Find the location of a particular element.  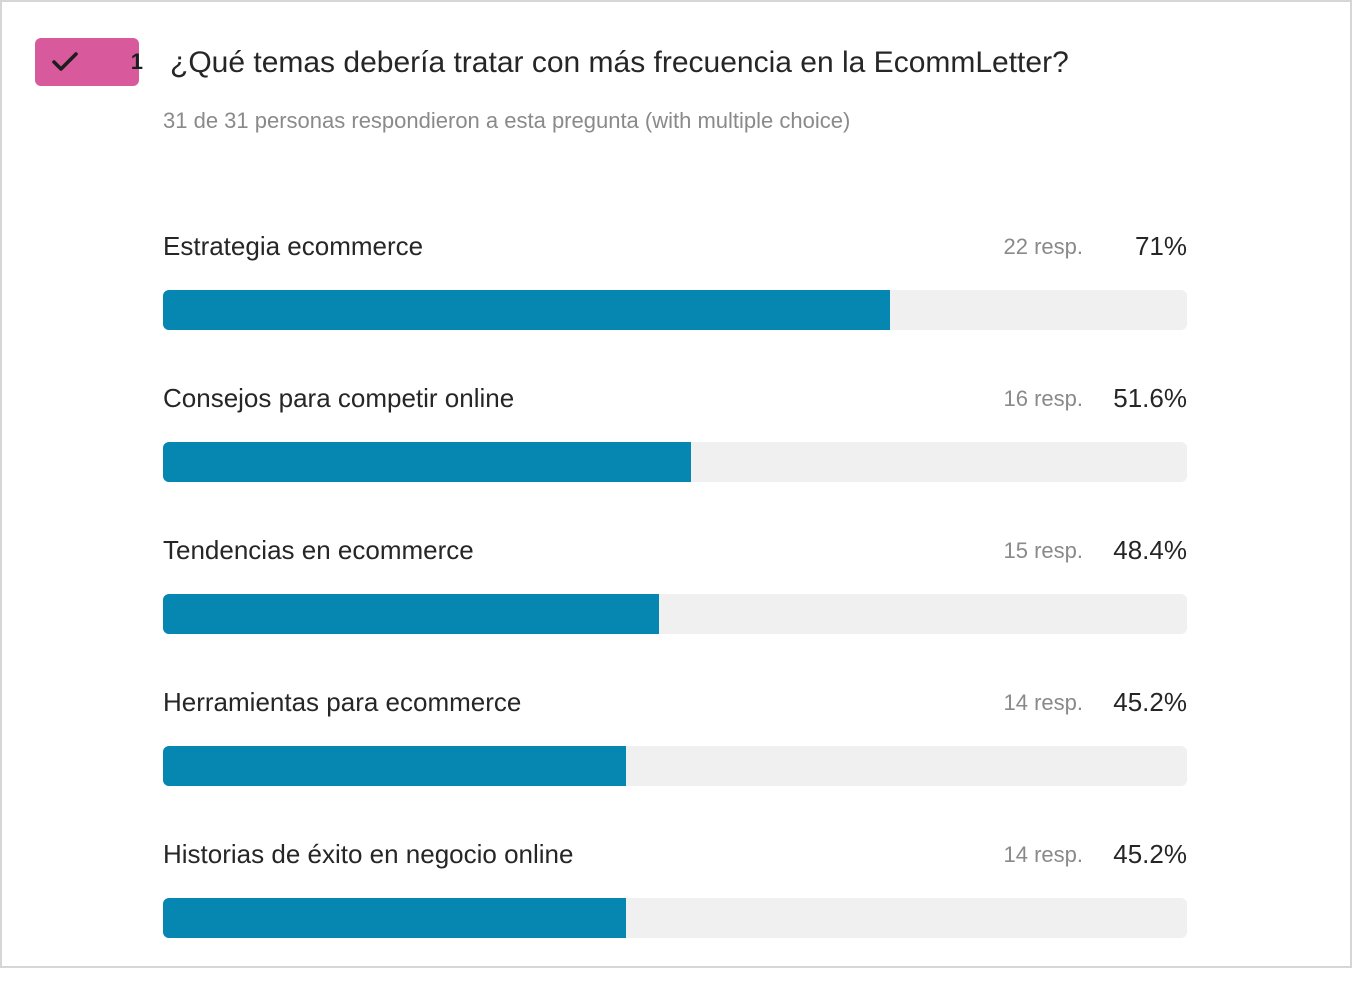

question-number-badge: 1 is located at coordinates (89, 62).